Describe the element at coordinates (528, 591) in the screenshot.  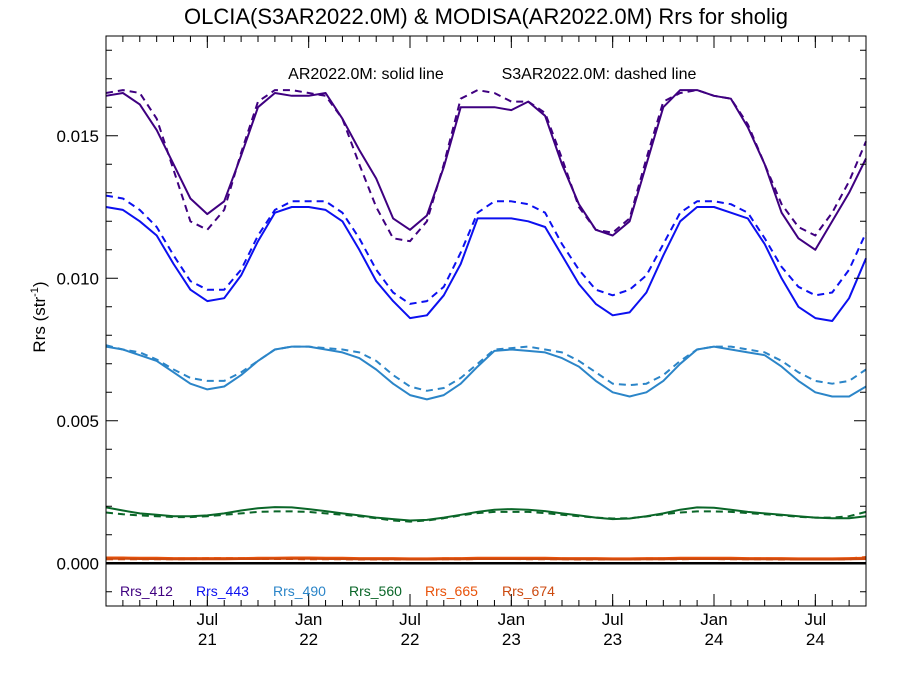
I see `legend-item-rrs-674: Rrs_674` at that location.